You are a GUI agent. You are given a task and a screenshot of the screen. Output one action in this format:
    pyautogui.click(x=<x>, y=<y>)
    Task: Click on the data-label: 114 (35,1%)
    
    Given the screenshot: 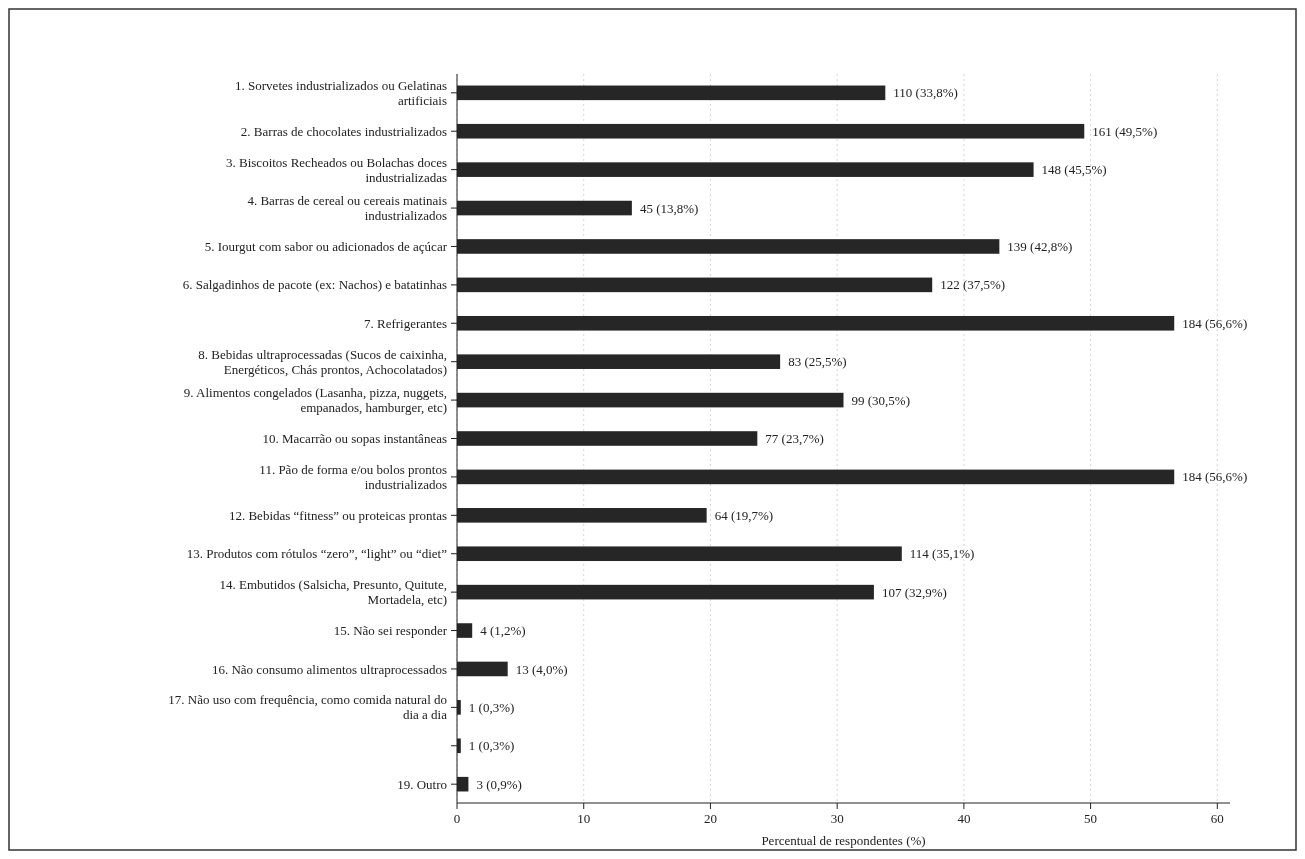 What is the action you would take?
    pyautogui.click(x=942, y=554)
    